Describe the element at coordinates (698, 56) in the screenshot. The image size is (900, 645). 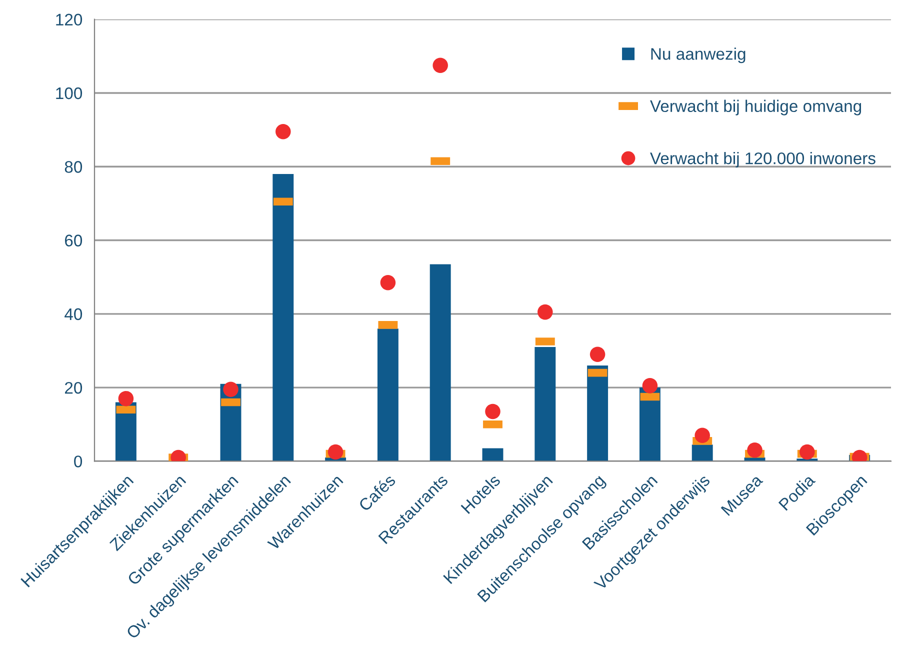
I see `legend-label: Nu aanwezig` at that location.